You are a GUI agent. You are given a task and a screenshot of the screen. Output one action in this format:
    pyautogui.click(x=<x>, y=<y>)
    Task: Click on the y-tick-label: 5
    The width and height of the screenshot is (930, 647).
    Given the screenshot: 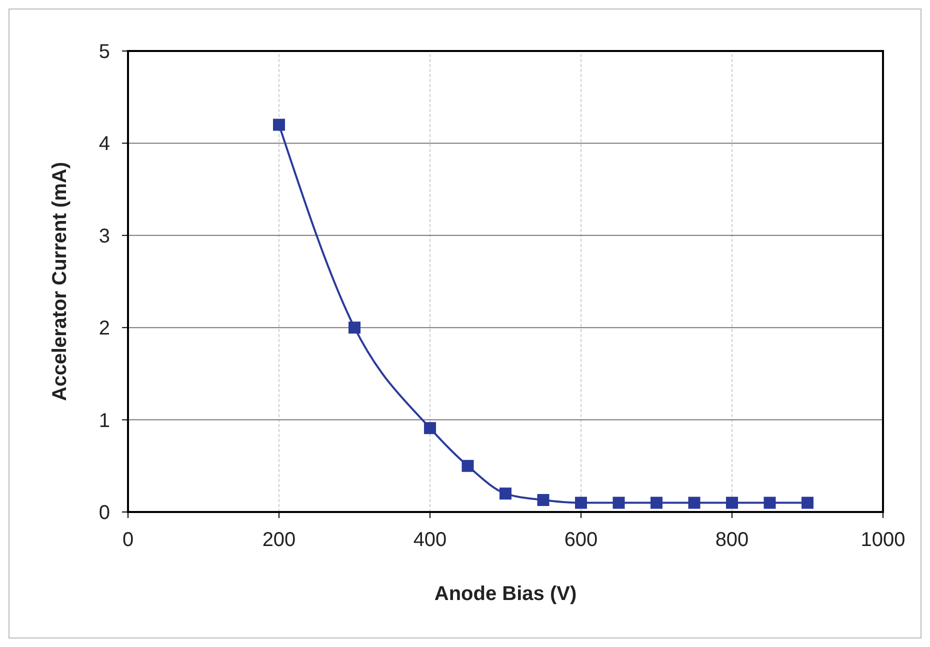 What is the action you would take?
    pyautogui.click(x=104, y=52)
    